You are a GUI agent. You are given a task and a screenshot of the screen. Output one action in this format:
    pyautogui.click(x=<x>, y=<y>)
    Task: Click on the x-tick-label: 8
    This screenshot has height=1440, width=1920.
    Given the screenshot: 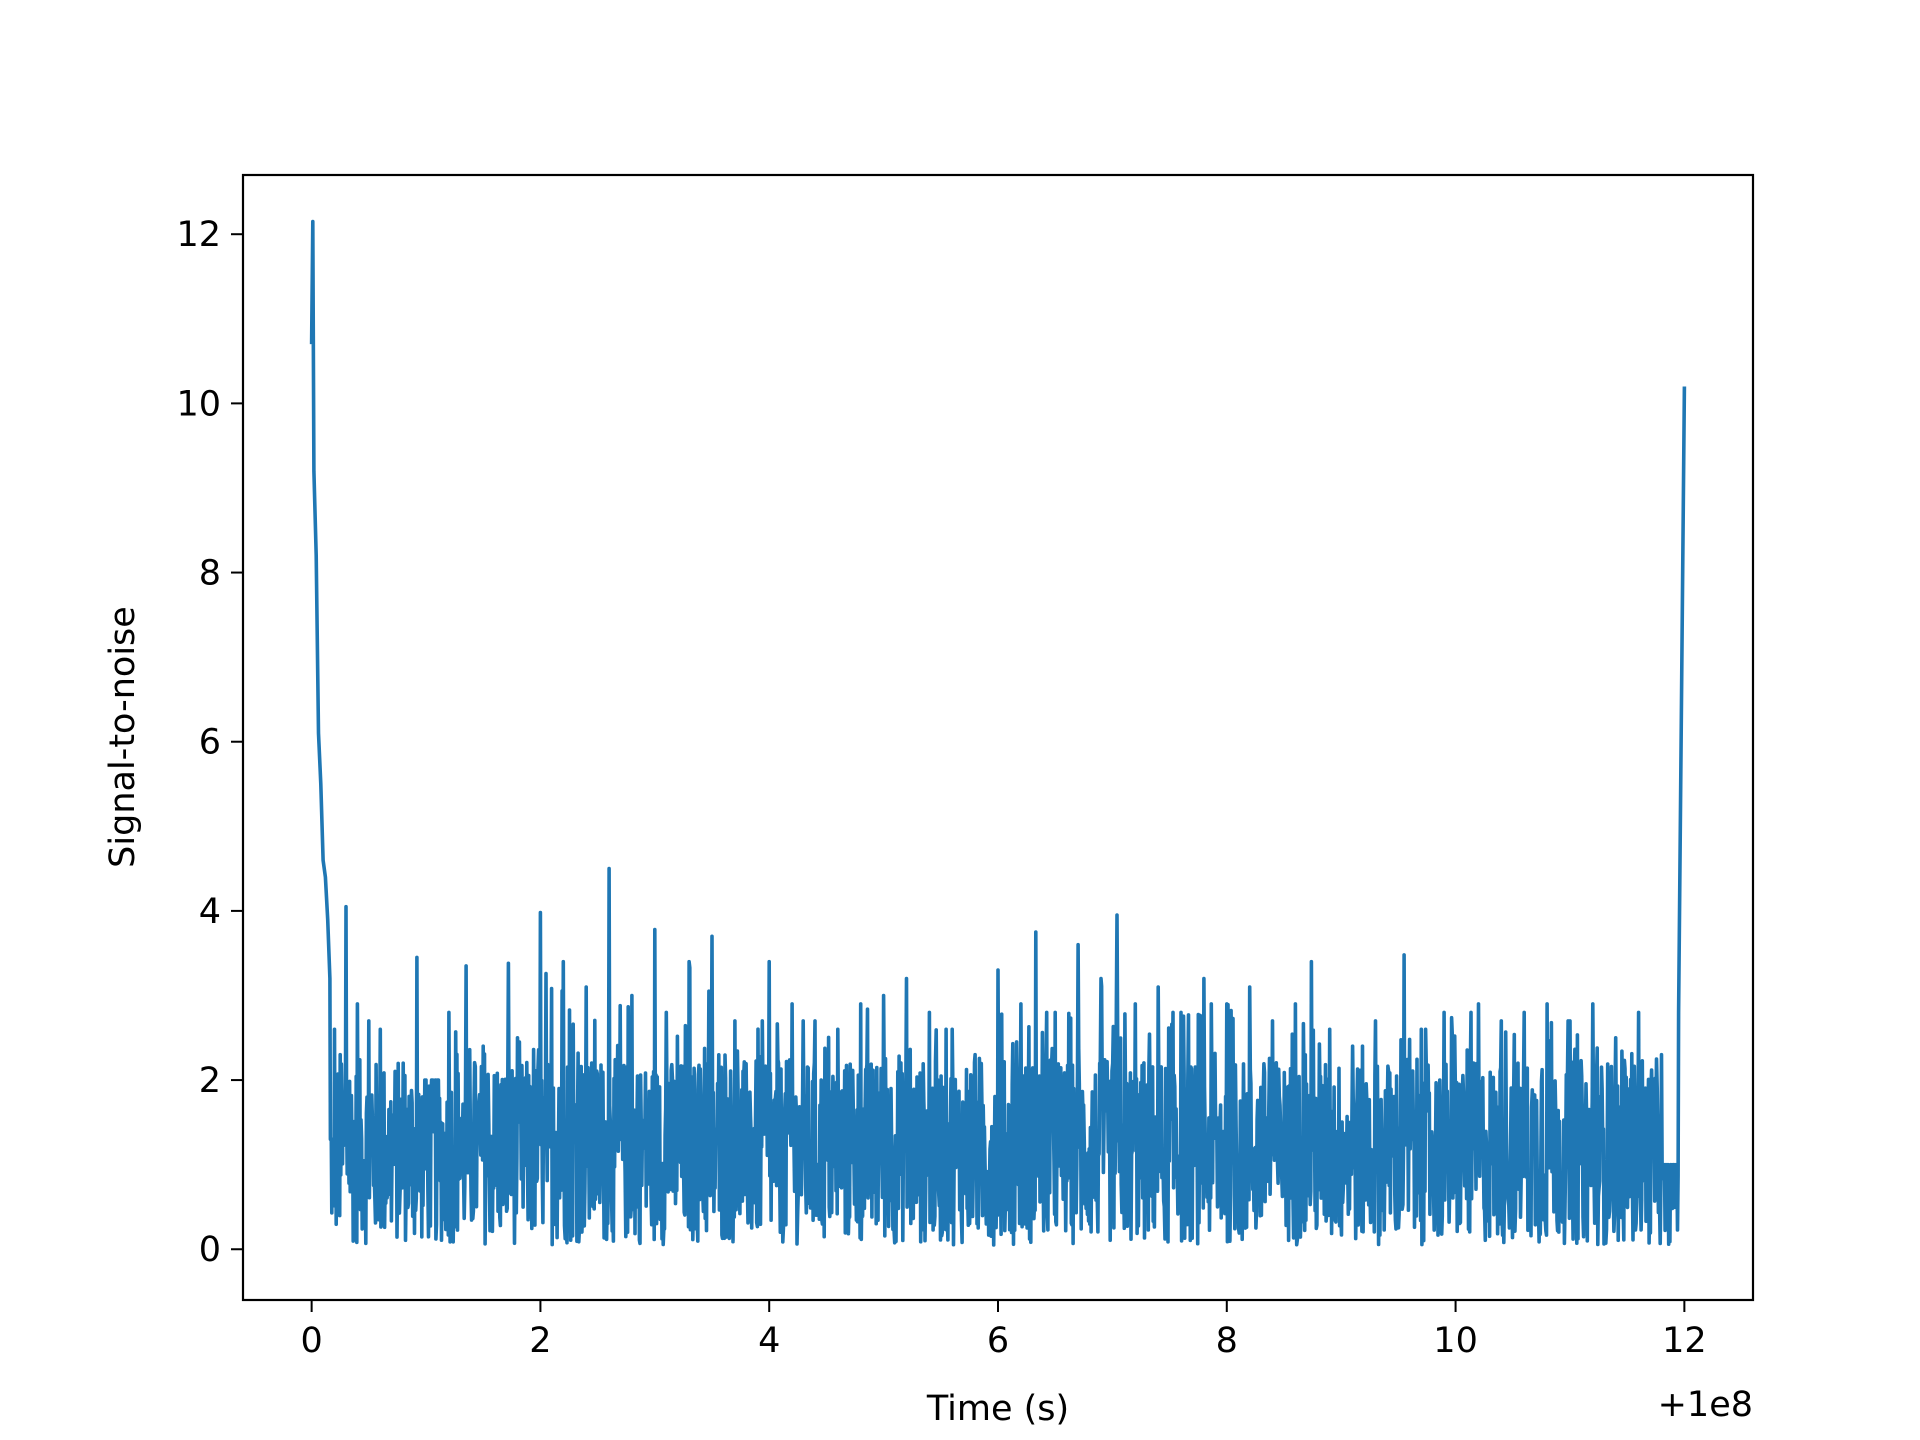 What is the action you would take?
    pyautogui.click(x=1227, y=1341)
    